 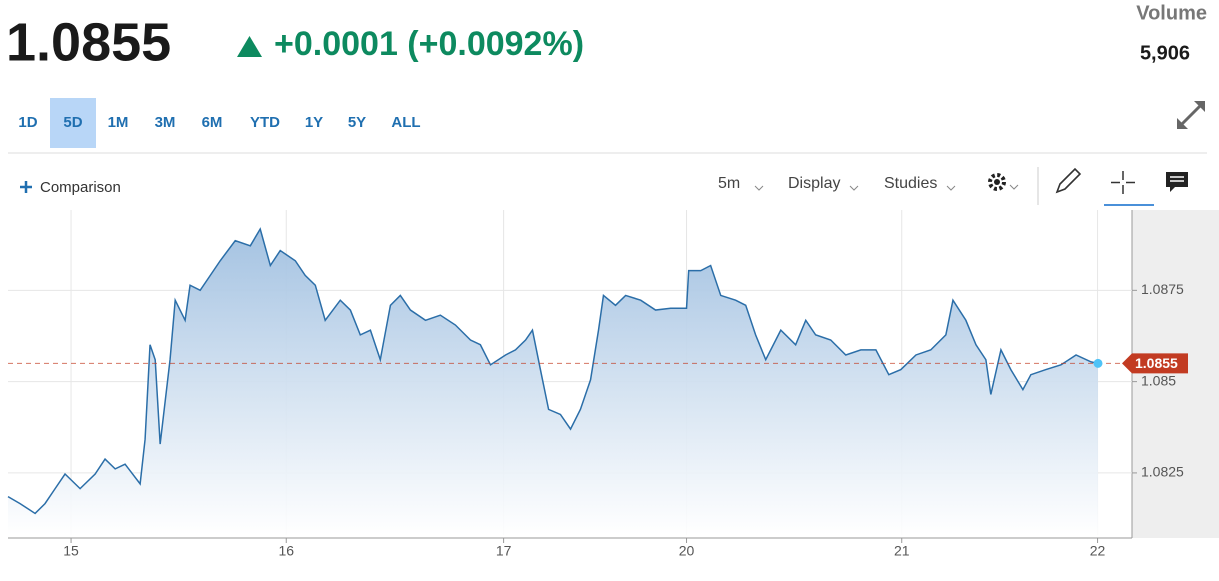 I want to click on range-button: ALL, so click(x=405, y=122).